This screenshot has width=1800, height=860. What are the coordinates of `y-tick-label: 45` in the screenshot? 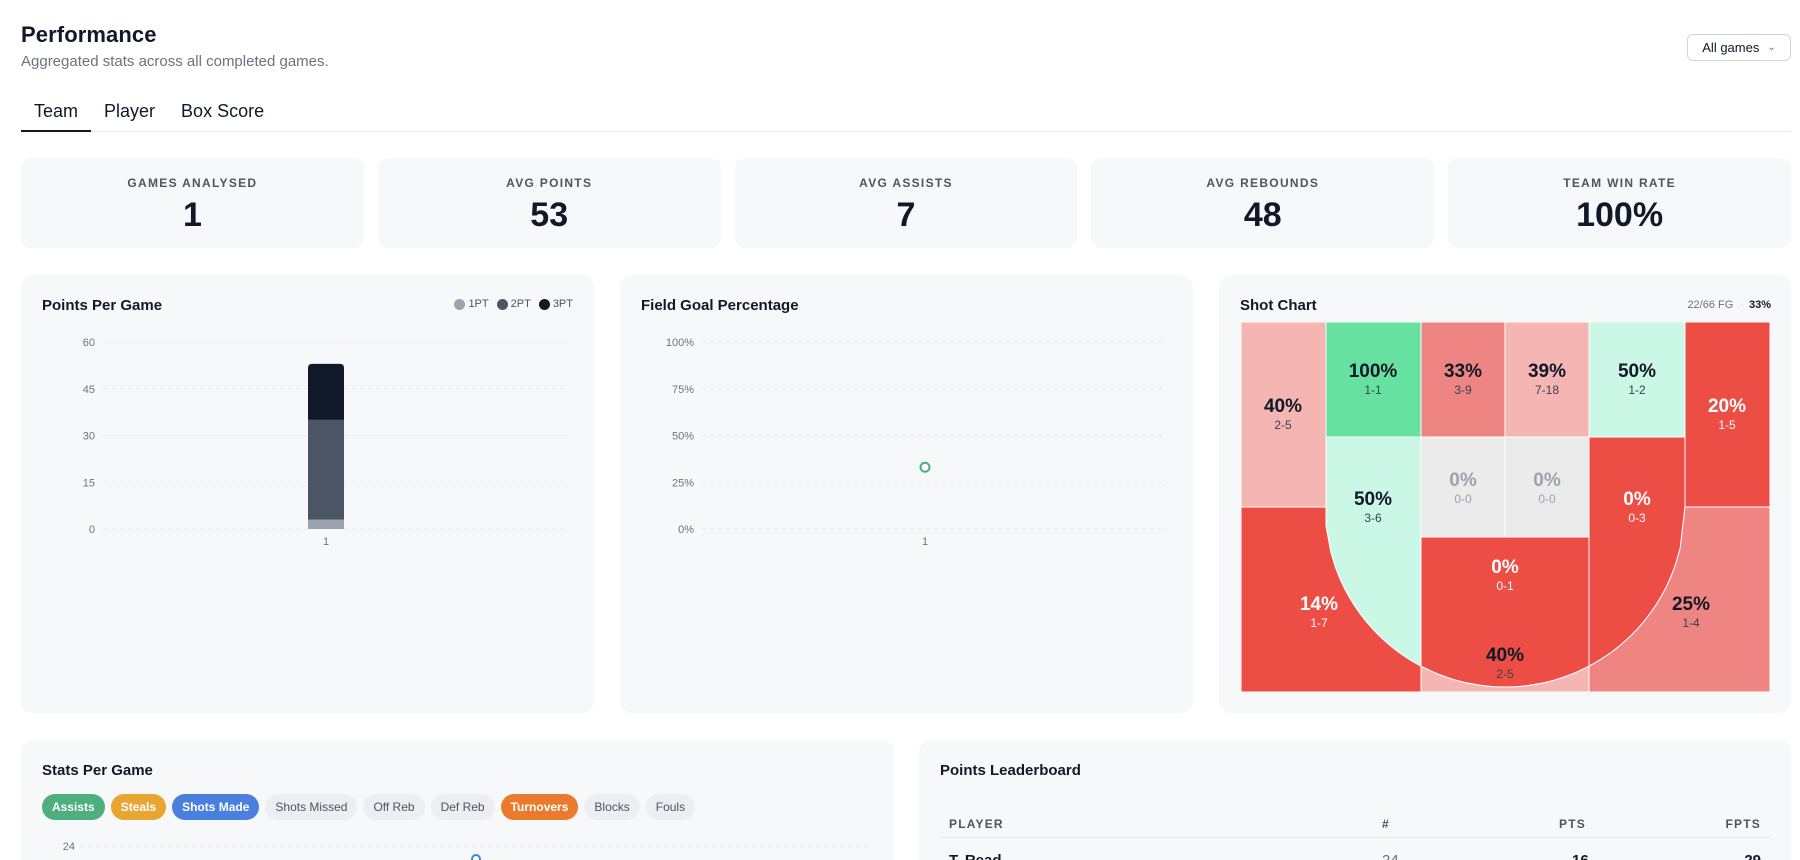 It's located at (89, 390).